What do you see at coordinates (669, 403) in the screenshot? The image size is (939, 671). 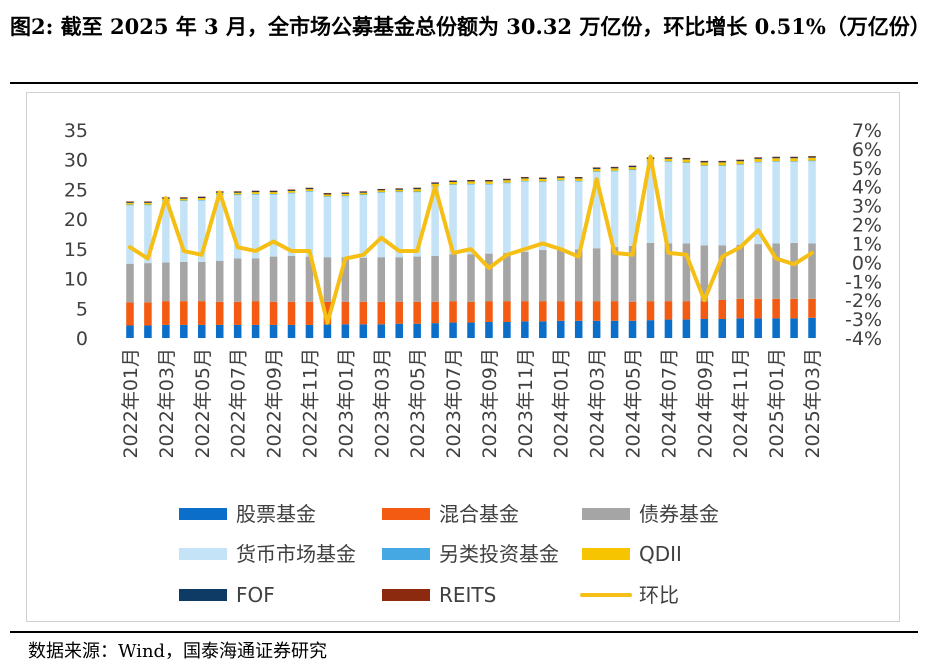 I see `x-tick-label: 2024年07月` at bounding box center [669, 403].